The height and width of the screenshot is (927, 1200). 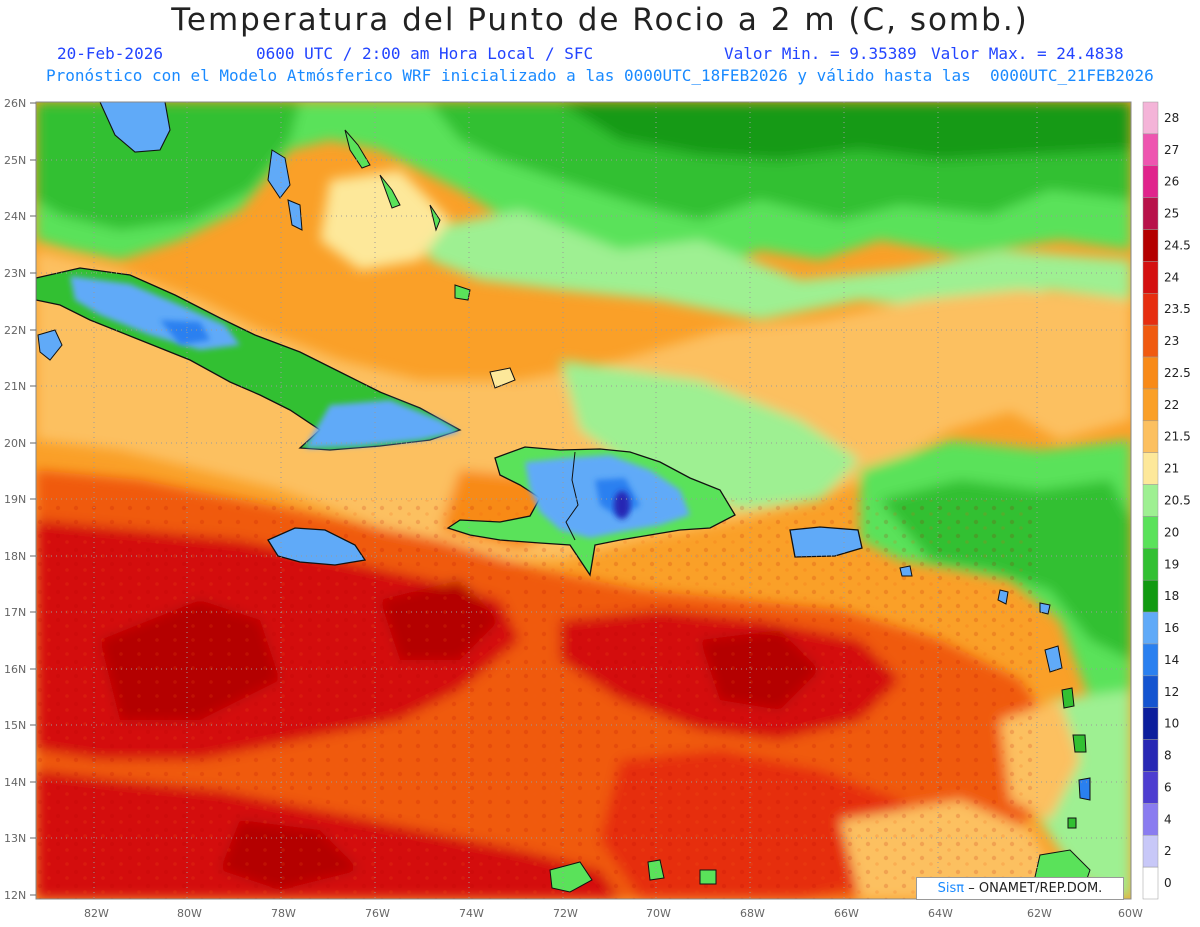 What do you see at coordinates (15, 103) in the screenshot?
I see `lat-label: 26N` at bounding box center [15, 103].